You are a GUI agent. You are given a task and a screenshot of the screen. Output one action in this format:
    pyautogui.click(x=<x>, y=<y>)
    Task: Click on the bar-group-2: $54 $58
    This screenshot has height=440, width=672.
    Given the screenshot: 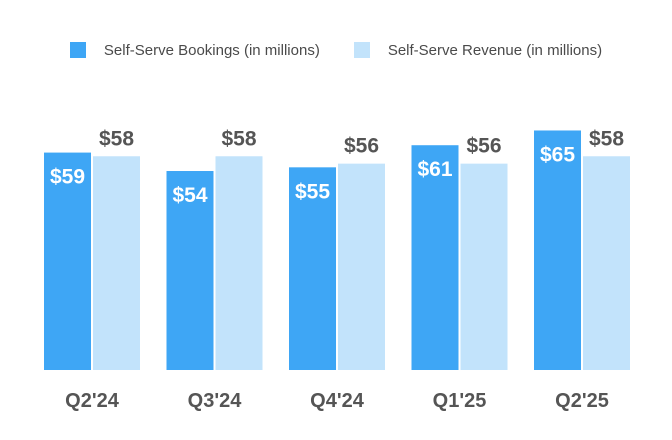 What is the action you would take?
    pyautogui.click(x=214, y=248)
    